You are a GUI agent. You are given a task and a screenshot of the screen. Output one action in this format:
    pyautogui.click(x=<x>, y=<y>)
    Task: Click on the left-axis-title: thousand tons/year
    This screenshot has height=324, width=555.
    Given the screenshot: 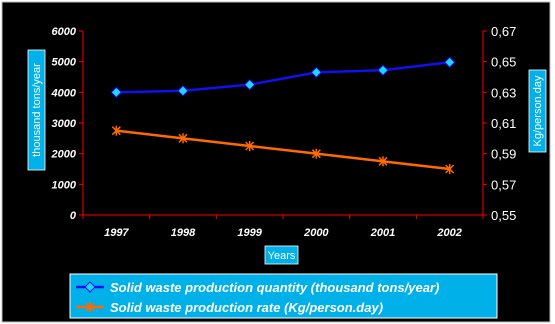 What is the action you would take?
    pyautogui.click(x=36, y=110)
    